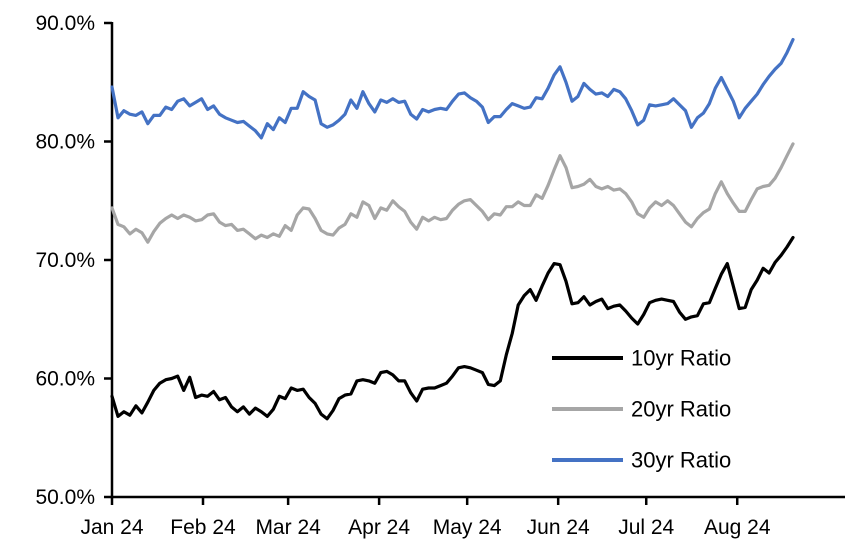 The width and height of the screenshot is (852, 551). I want to click on legend: 10yr Ratio 20yr Ratio 30yr Ratio, so click(641, 409).